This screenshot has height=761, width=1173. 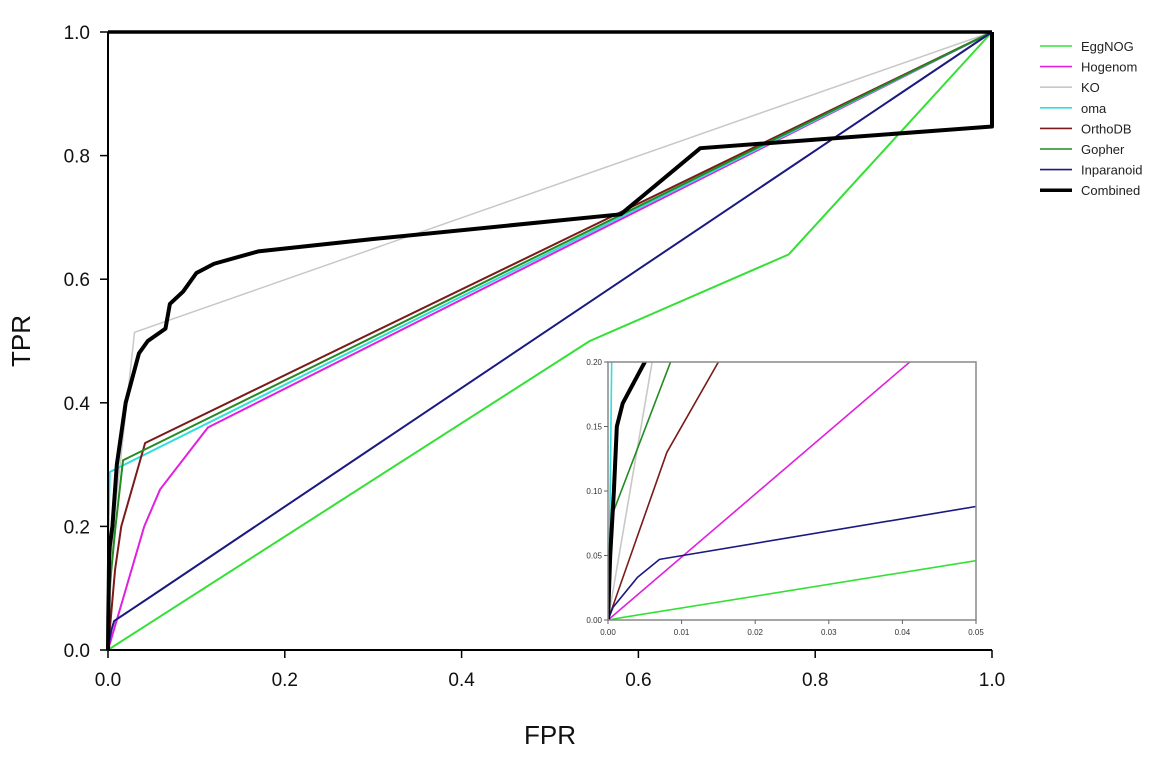 What do you see at coordinates (594, 620) in the screenshot?
I see `inset-y-tick-label: 0.00` at bounding box center [594, 620].